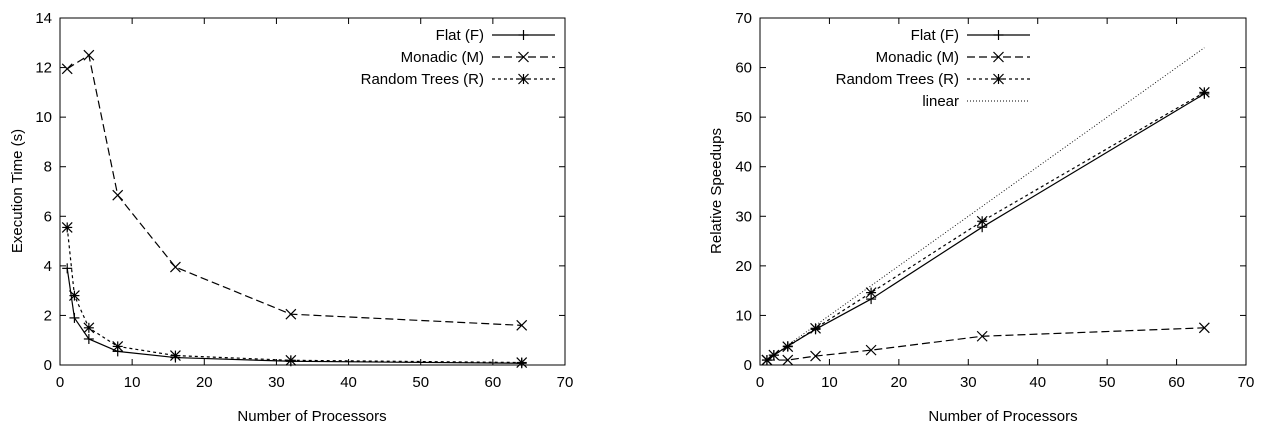 The image size is (1275, 428). What do you see at coordinates (743, 68) in the screenshot?
I see `y-tick-label: 60` at bounding box center [743, 68].